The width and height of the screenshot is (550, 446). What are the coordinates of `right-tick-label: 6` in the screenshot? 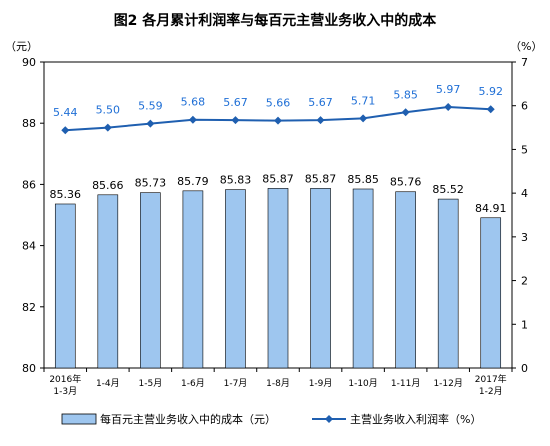 It's located at (524, 106).